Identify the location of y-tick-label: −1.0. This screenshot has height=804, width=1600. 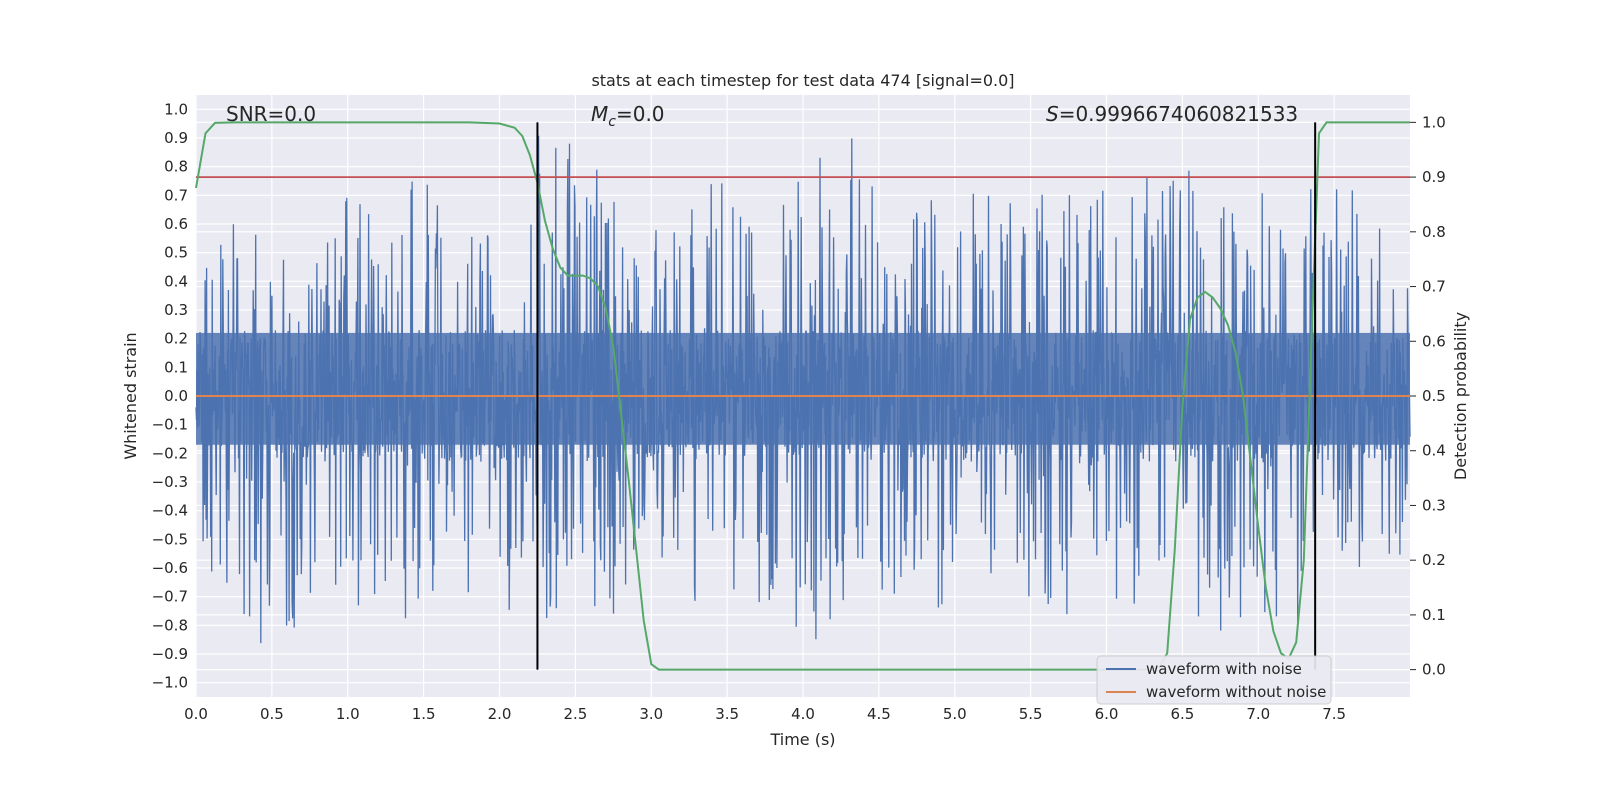
(170, 683).